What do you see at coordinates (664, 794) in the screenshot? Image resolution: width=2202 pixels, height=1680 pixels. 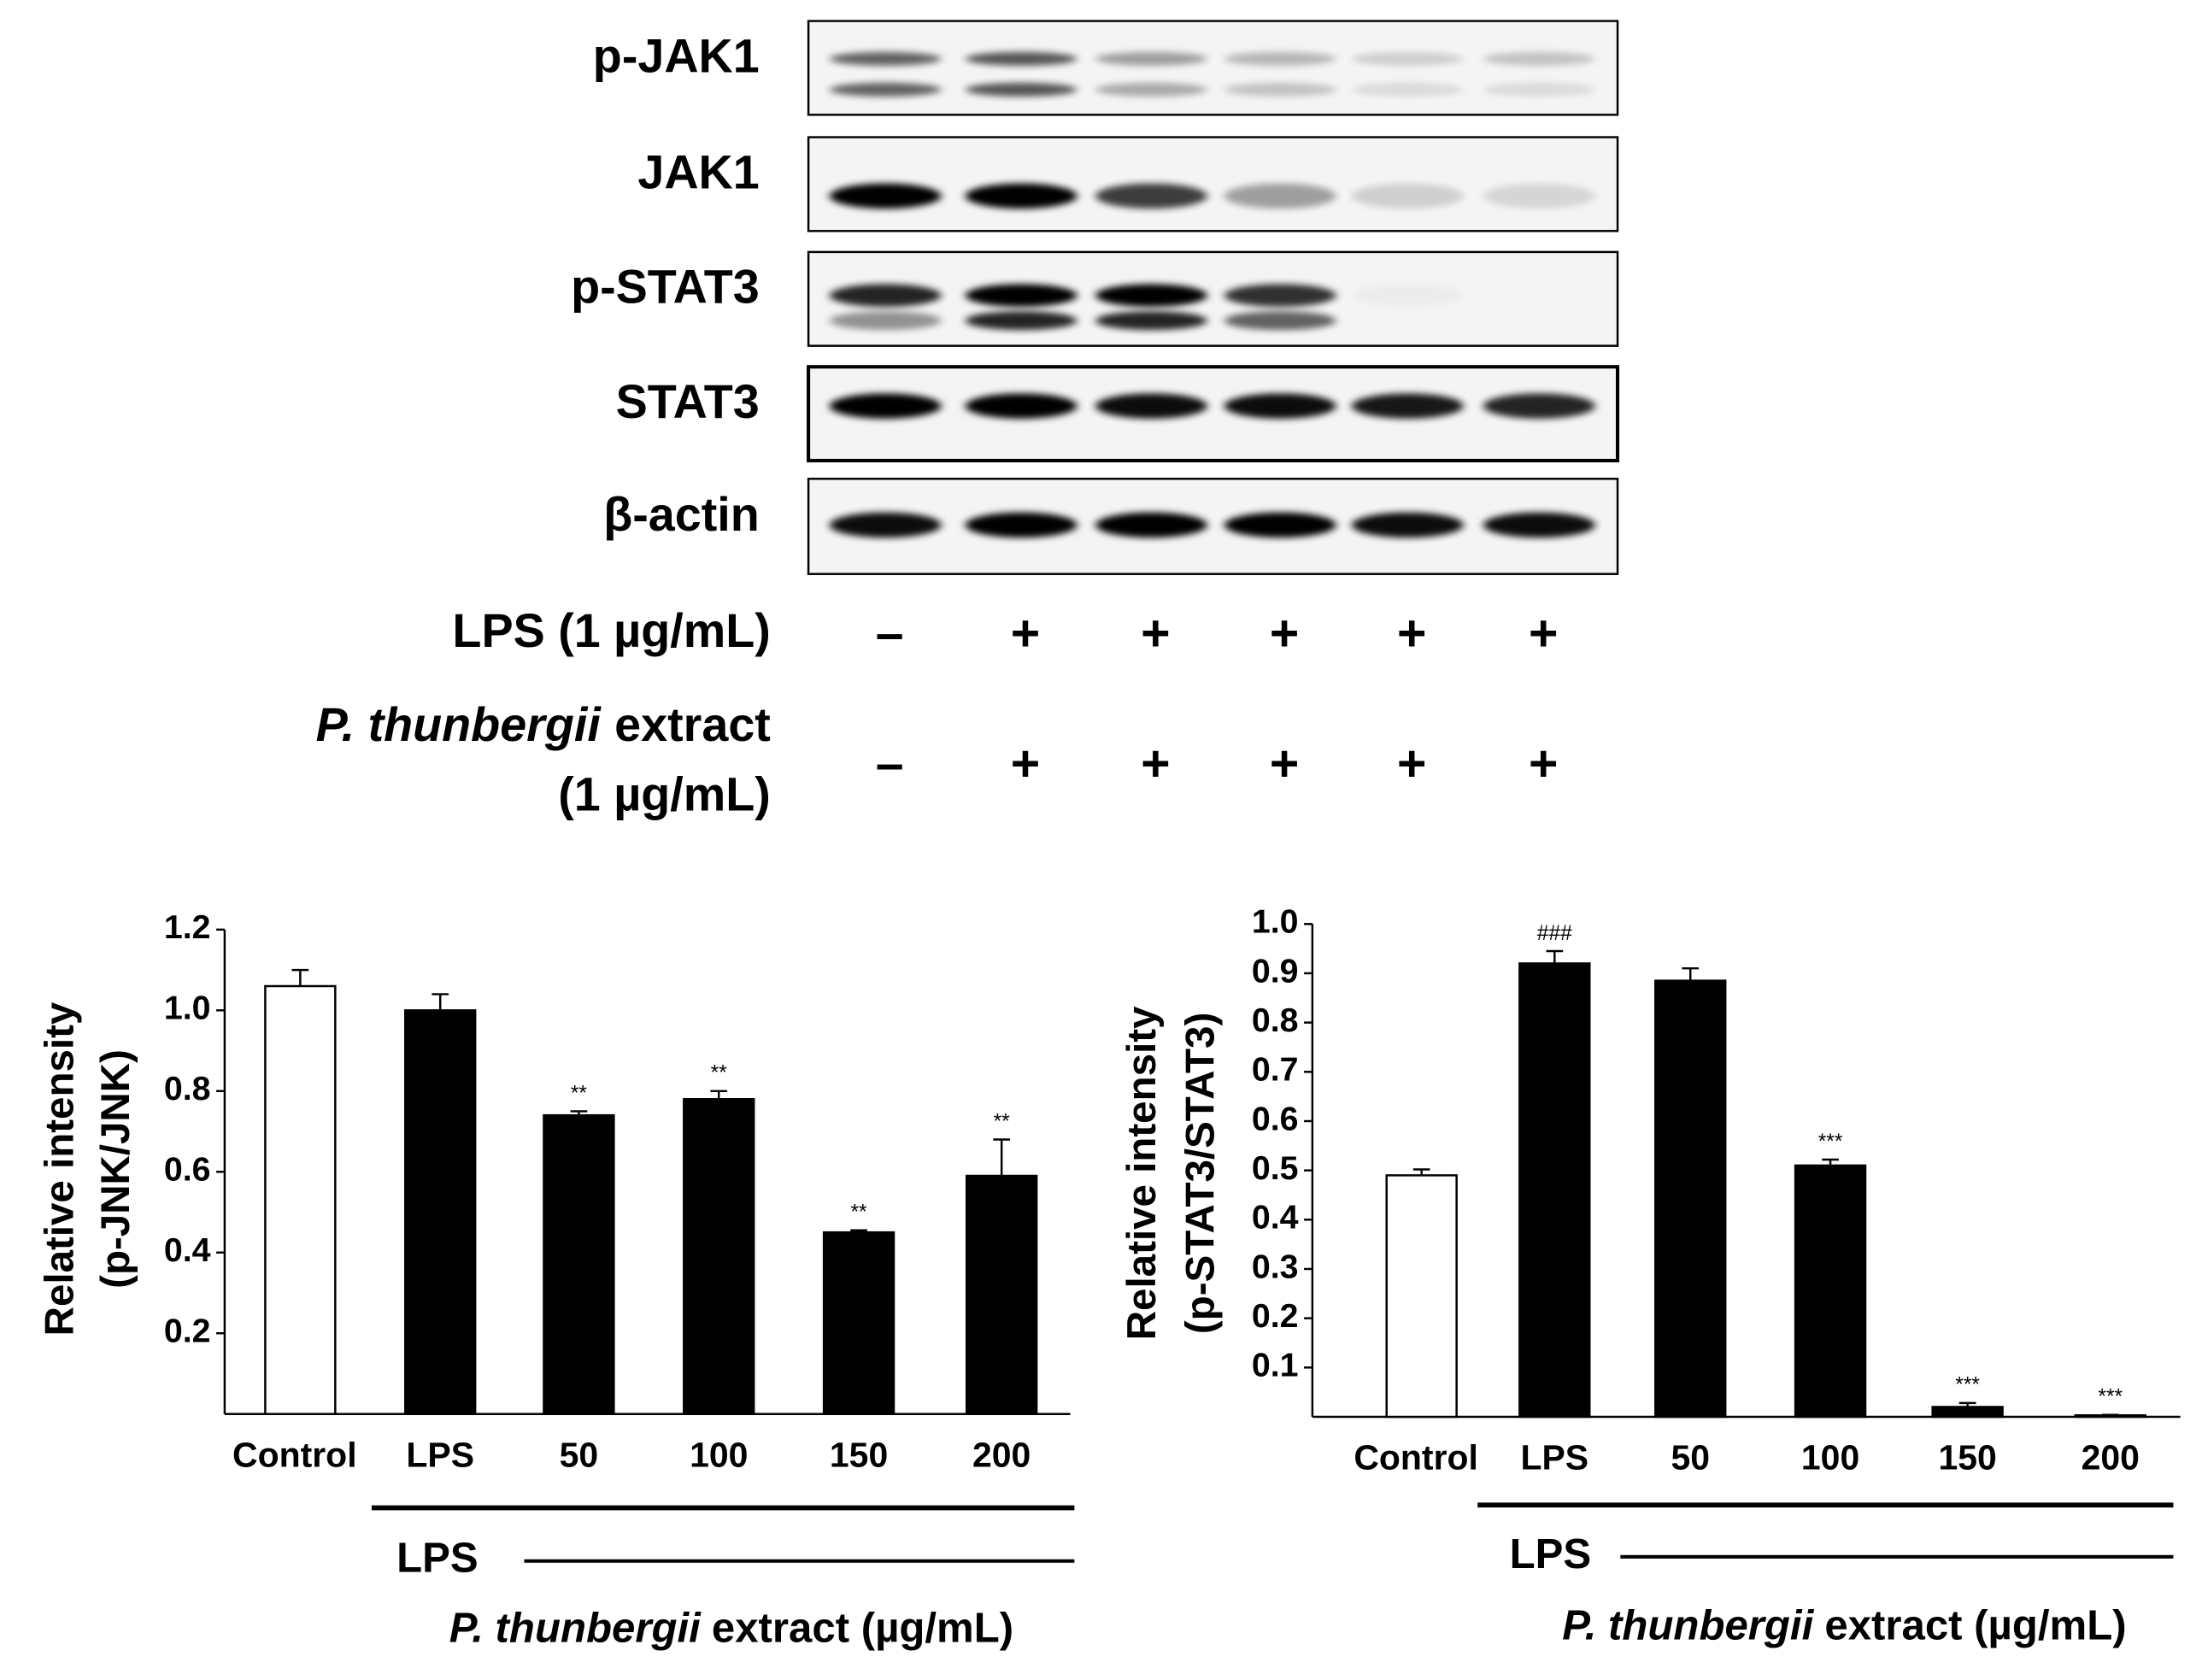 I see `treatment-label: (1 µg/mL)` at bounding box center [664, 794].